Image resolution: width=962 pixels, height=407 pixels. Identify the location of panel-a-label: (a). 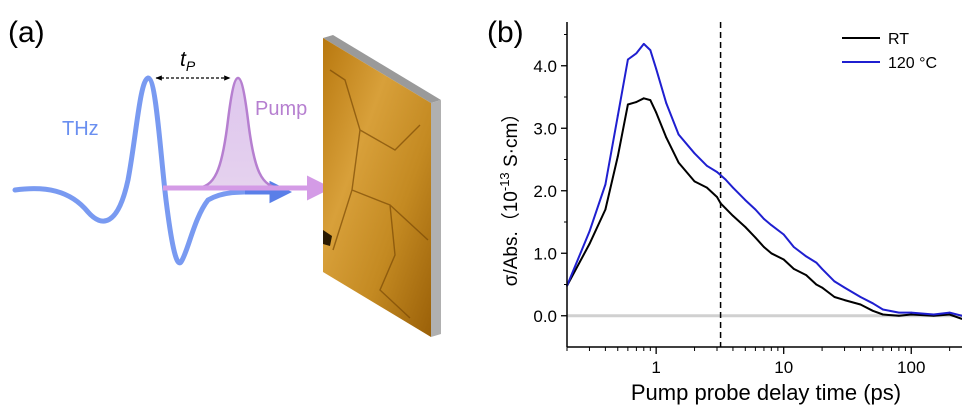
(26, 32).